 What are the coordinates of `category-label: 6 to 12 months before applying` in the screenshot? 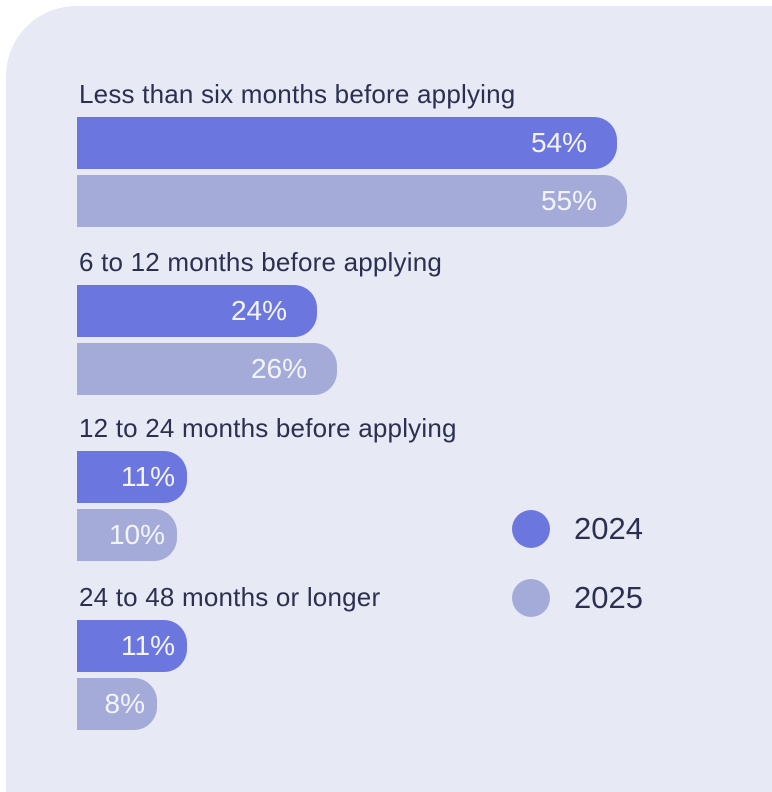 It's located at (261, 262).